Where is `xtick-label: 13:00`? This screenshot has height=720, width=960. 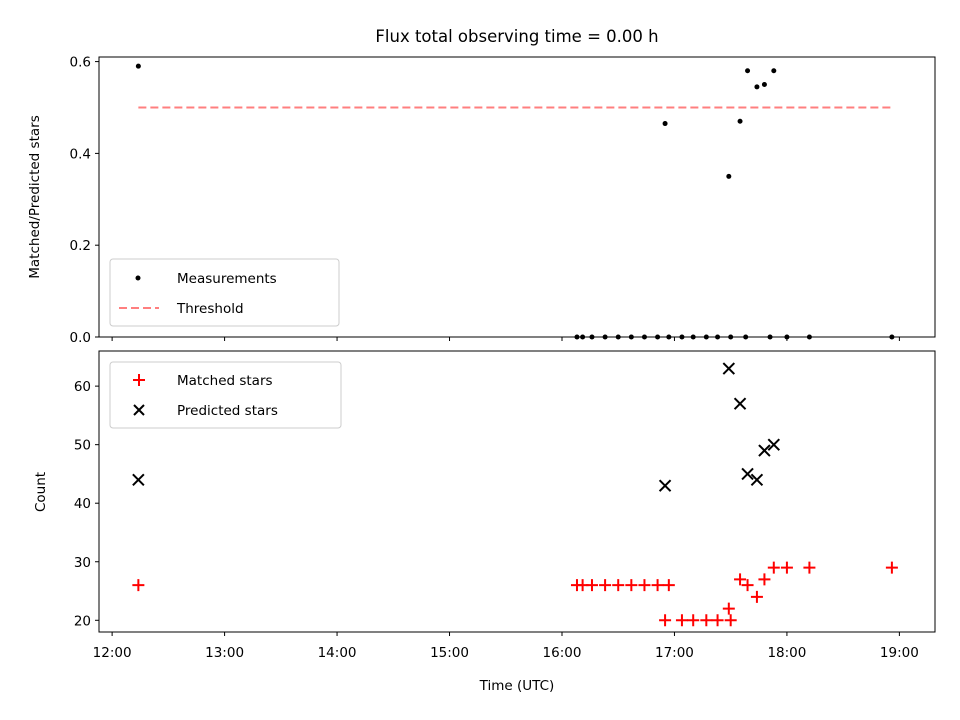
xtick-label: 13:00 is located at coordinates (224, 653).